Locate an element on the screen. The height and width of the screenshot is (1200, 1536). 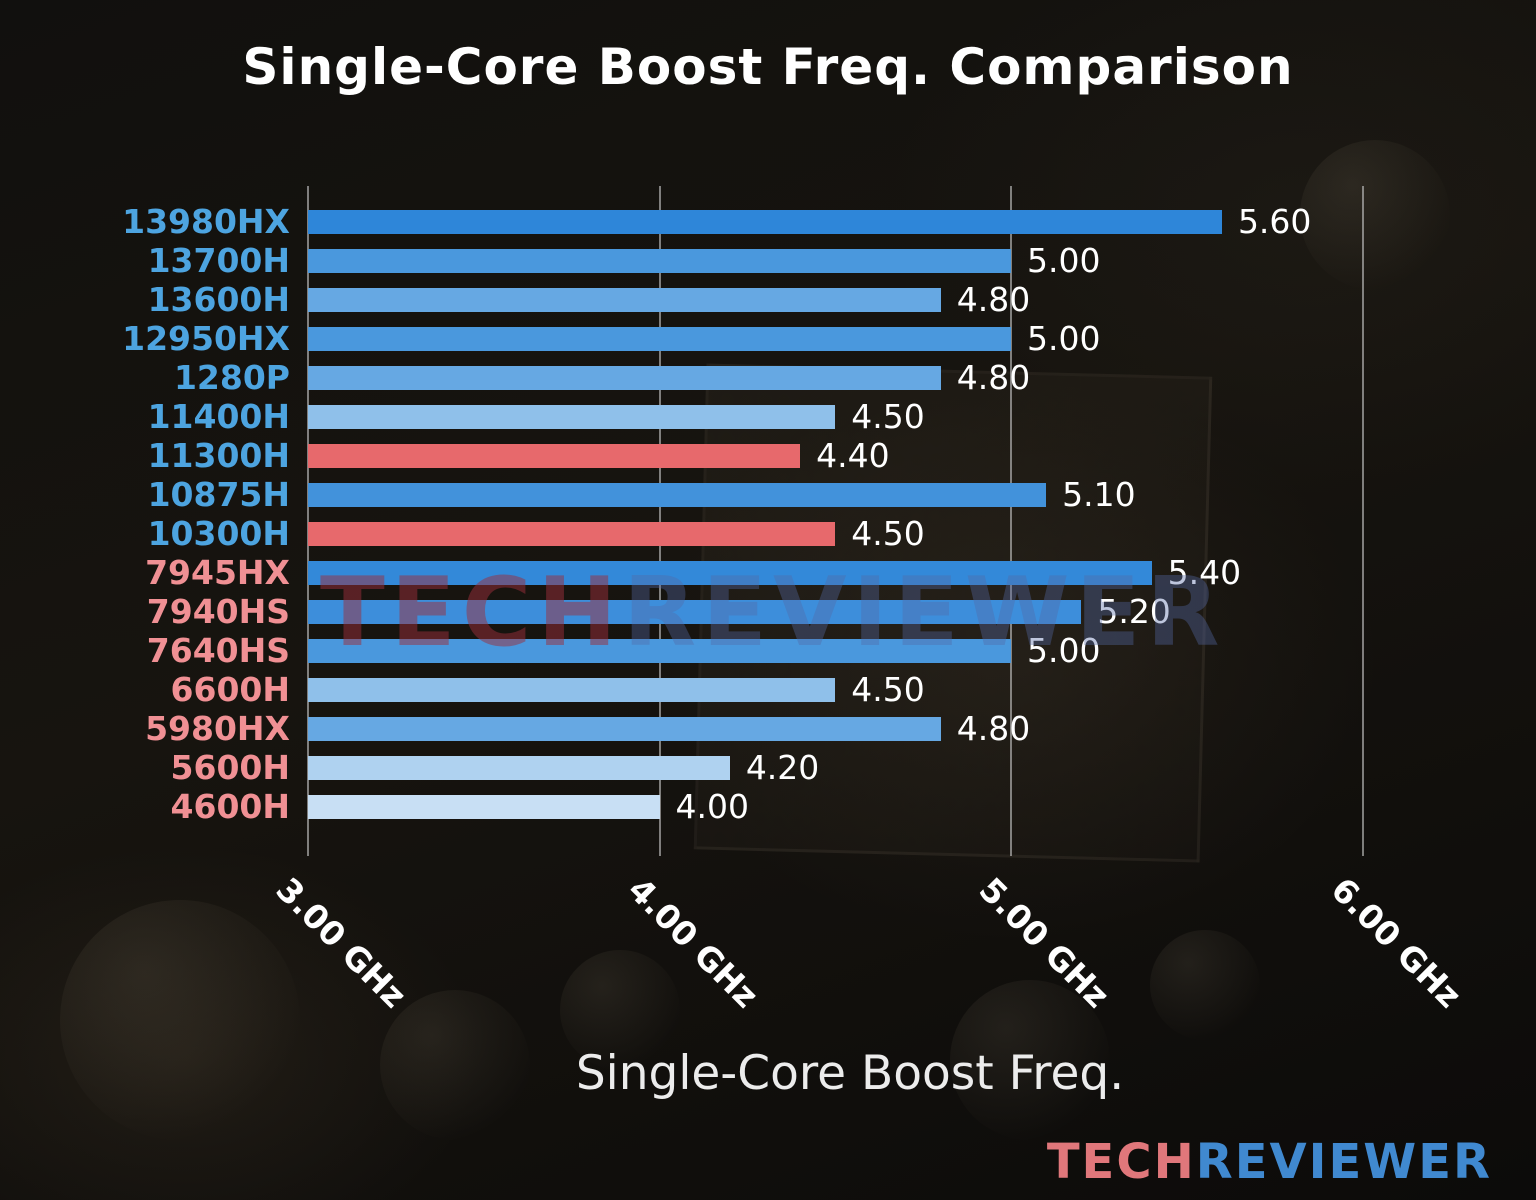
bar-zone: 5.20 is located at coordinates (888, 611).